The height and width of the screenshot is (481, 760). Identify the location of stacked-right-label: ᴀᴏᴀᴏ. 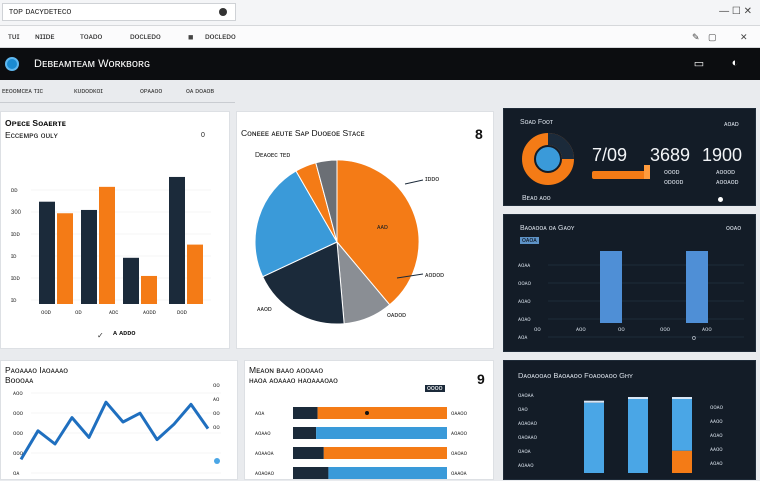
(716, 464).